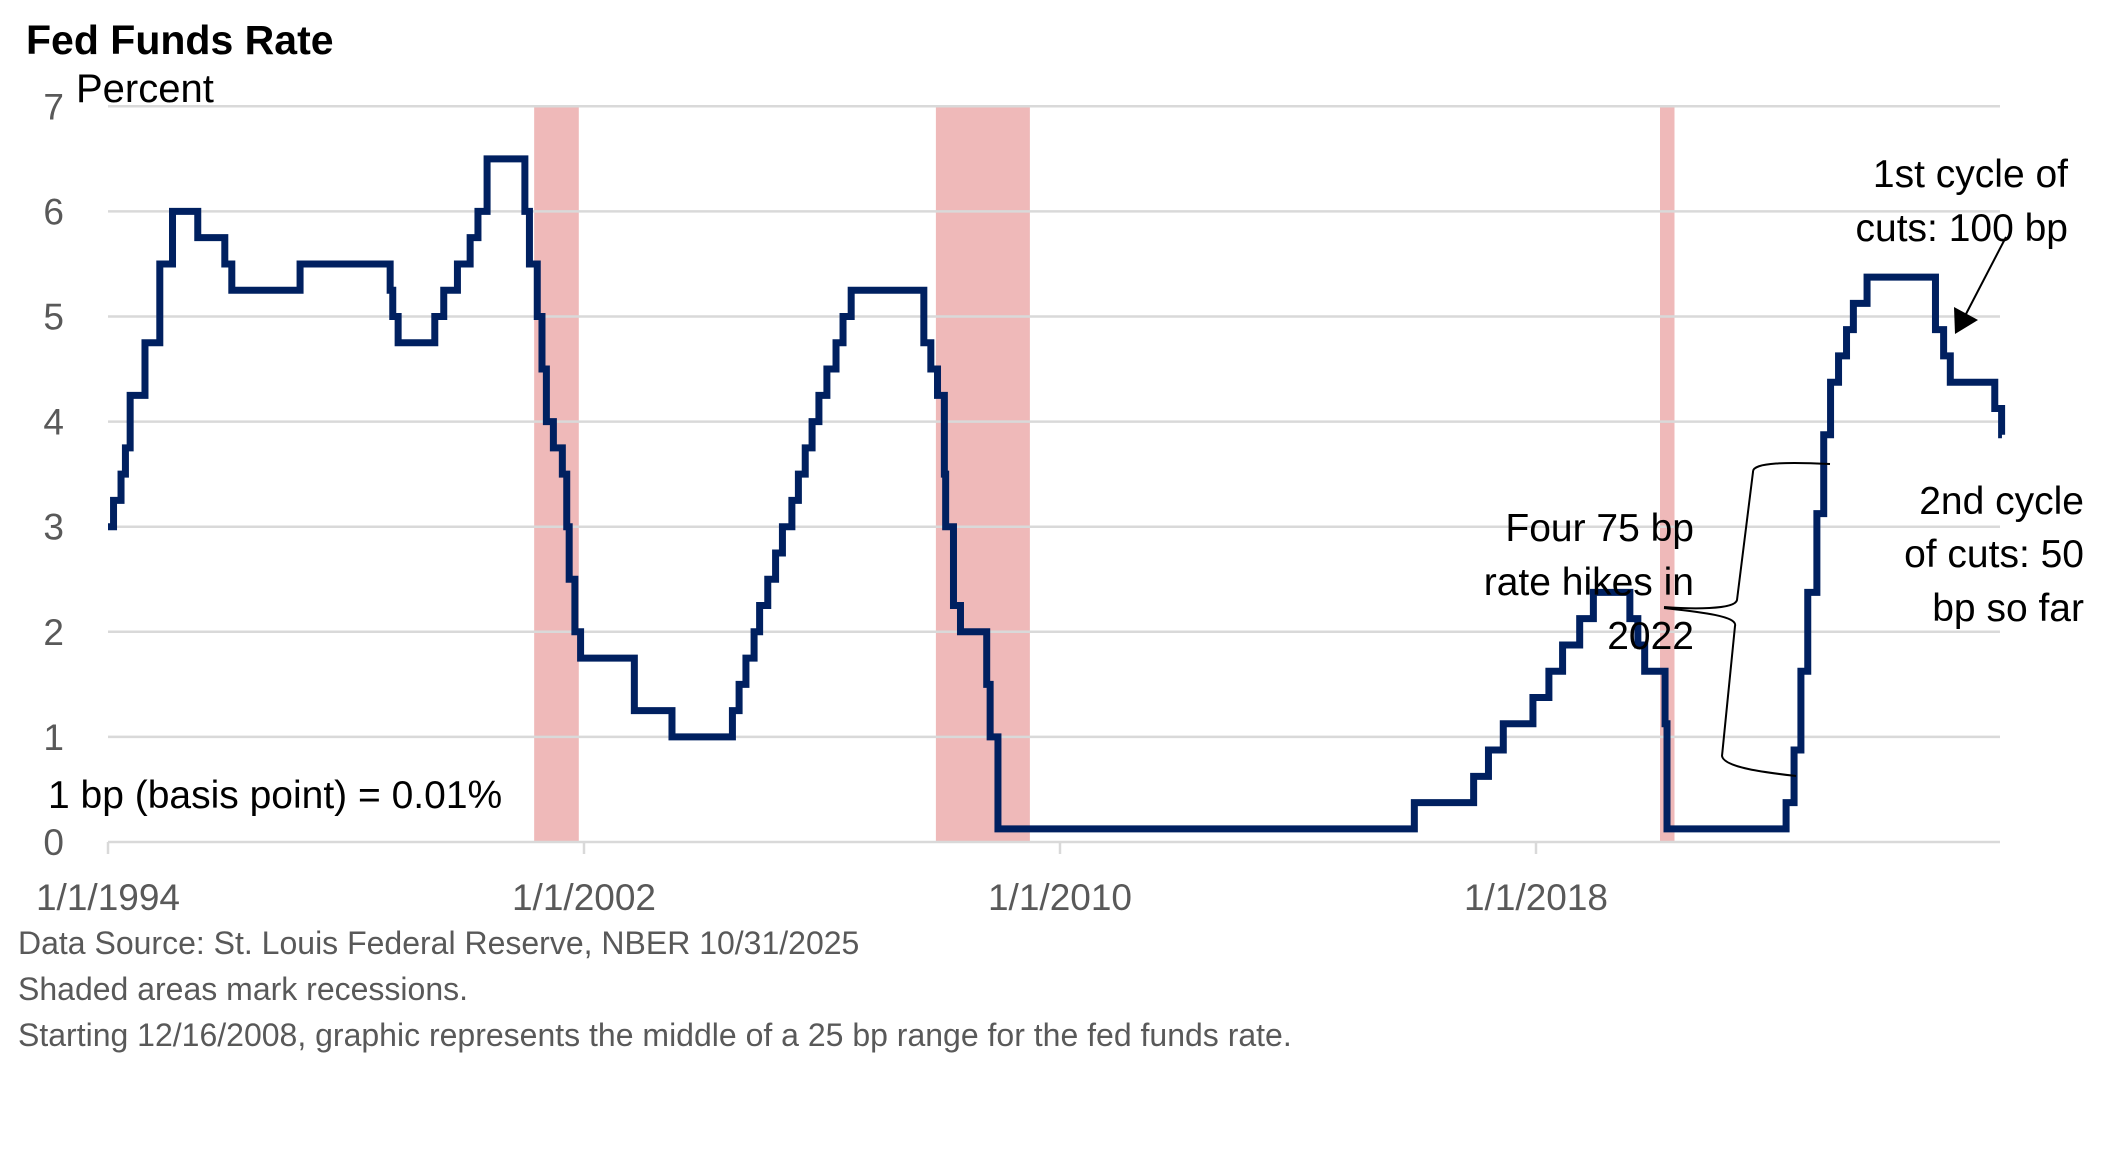 The width and height of the screenshot is (2112, 1155). Describe the element at coordinates (53, 317) in the screenshot. I see `y-tick-label: 5` at that location.